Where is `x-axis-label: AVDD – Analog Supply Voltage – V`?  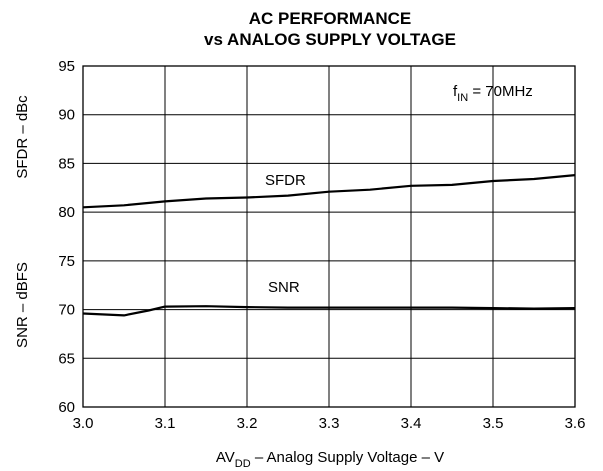 x-axis-label: AVDD – Analog Supply Voltage – V is located at coordinates (330, 459).